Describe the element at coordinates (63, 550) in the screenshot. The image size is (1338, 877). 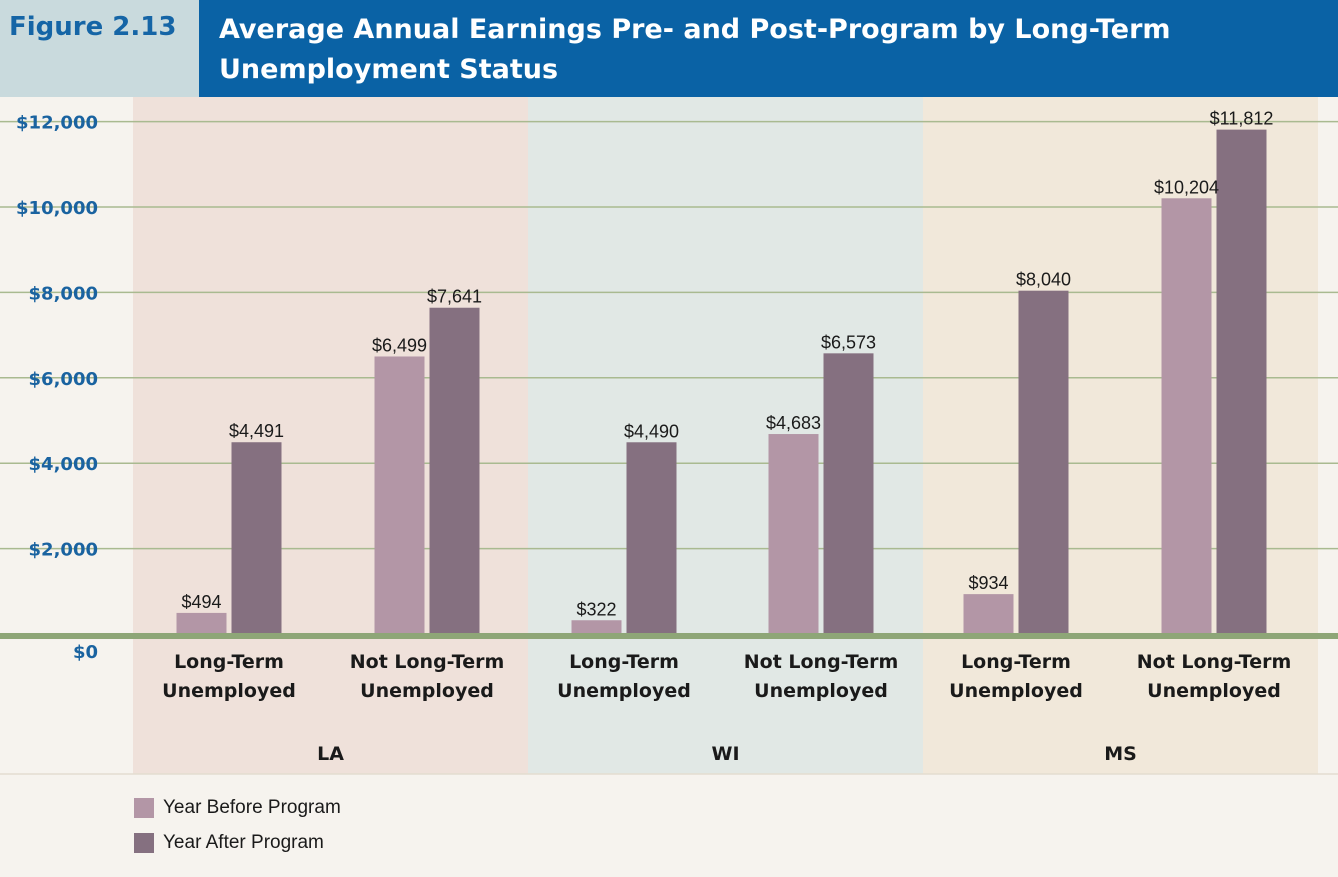
I see `y-tick-label-2000: $2,000` at that location.